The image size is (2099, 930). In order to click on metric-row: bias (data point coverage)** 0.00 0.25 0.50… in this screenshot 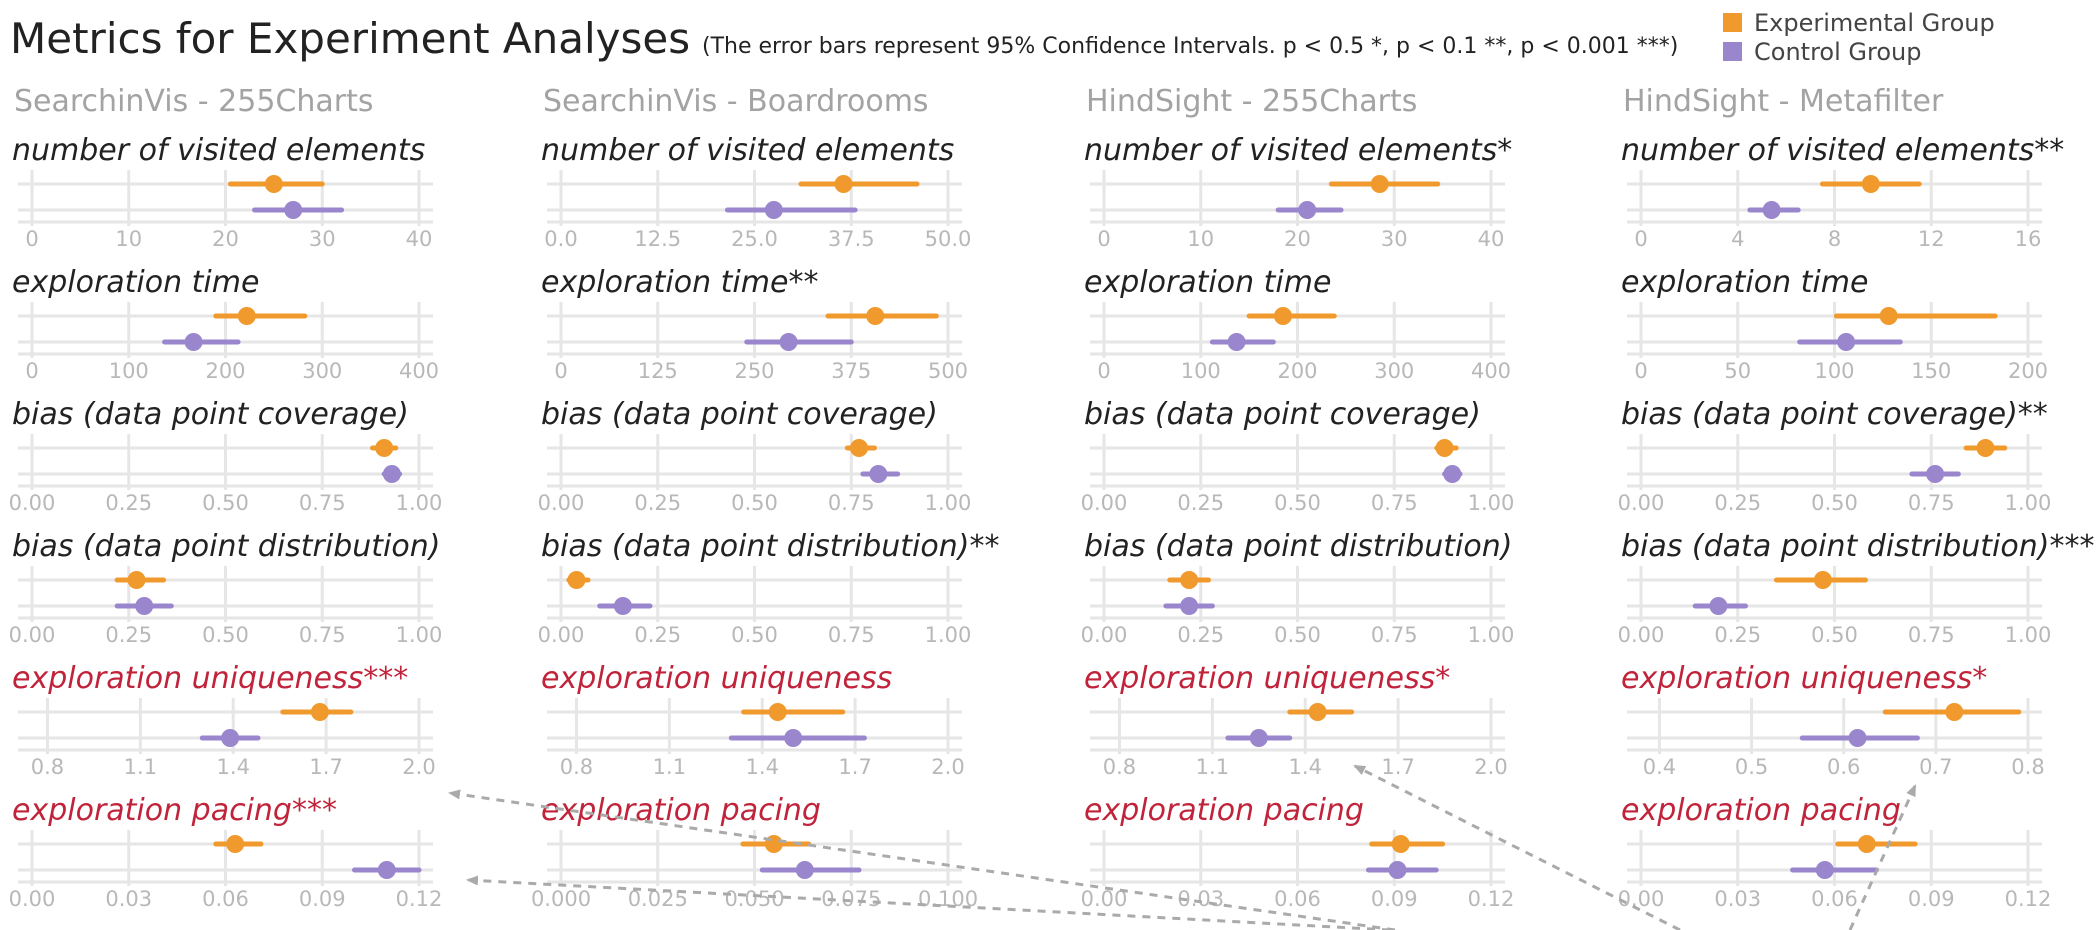, I will do `click(1835, 456)`.